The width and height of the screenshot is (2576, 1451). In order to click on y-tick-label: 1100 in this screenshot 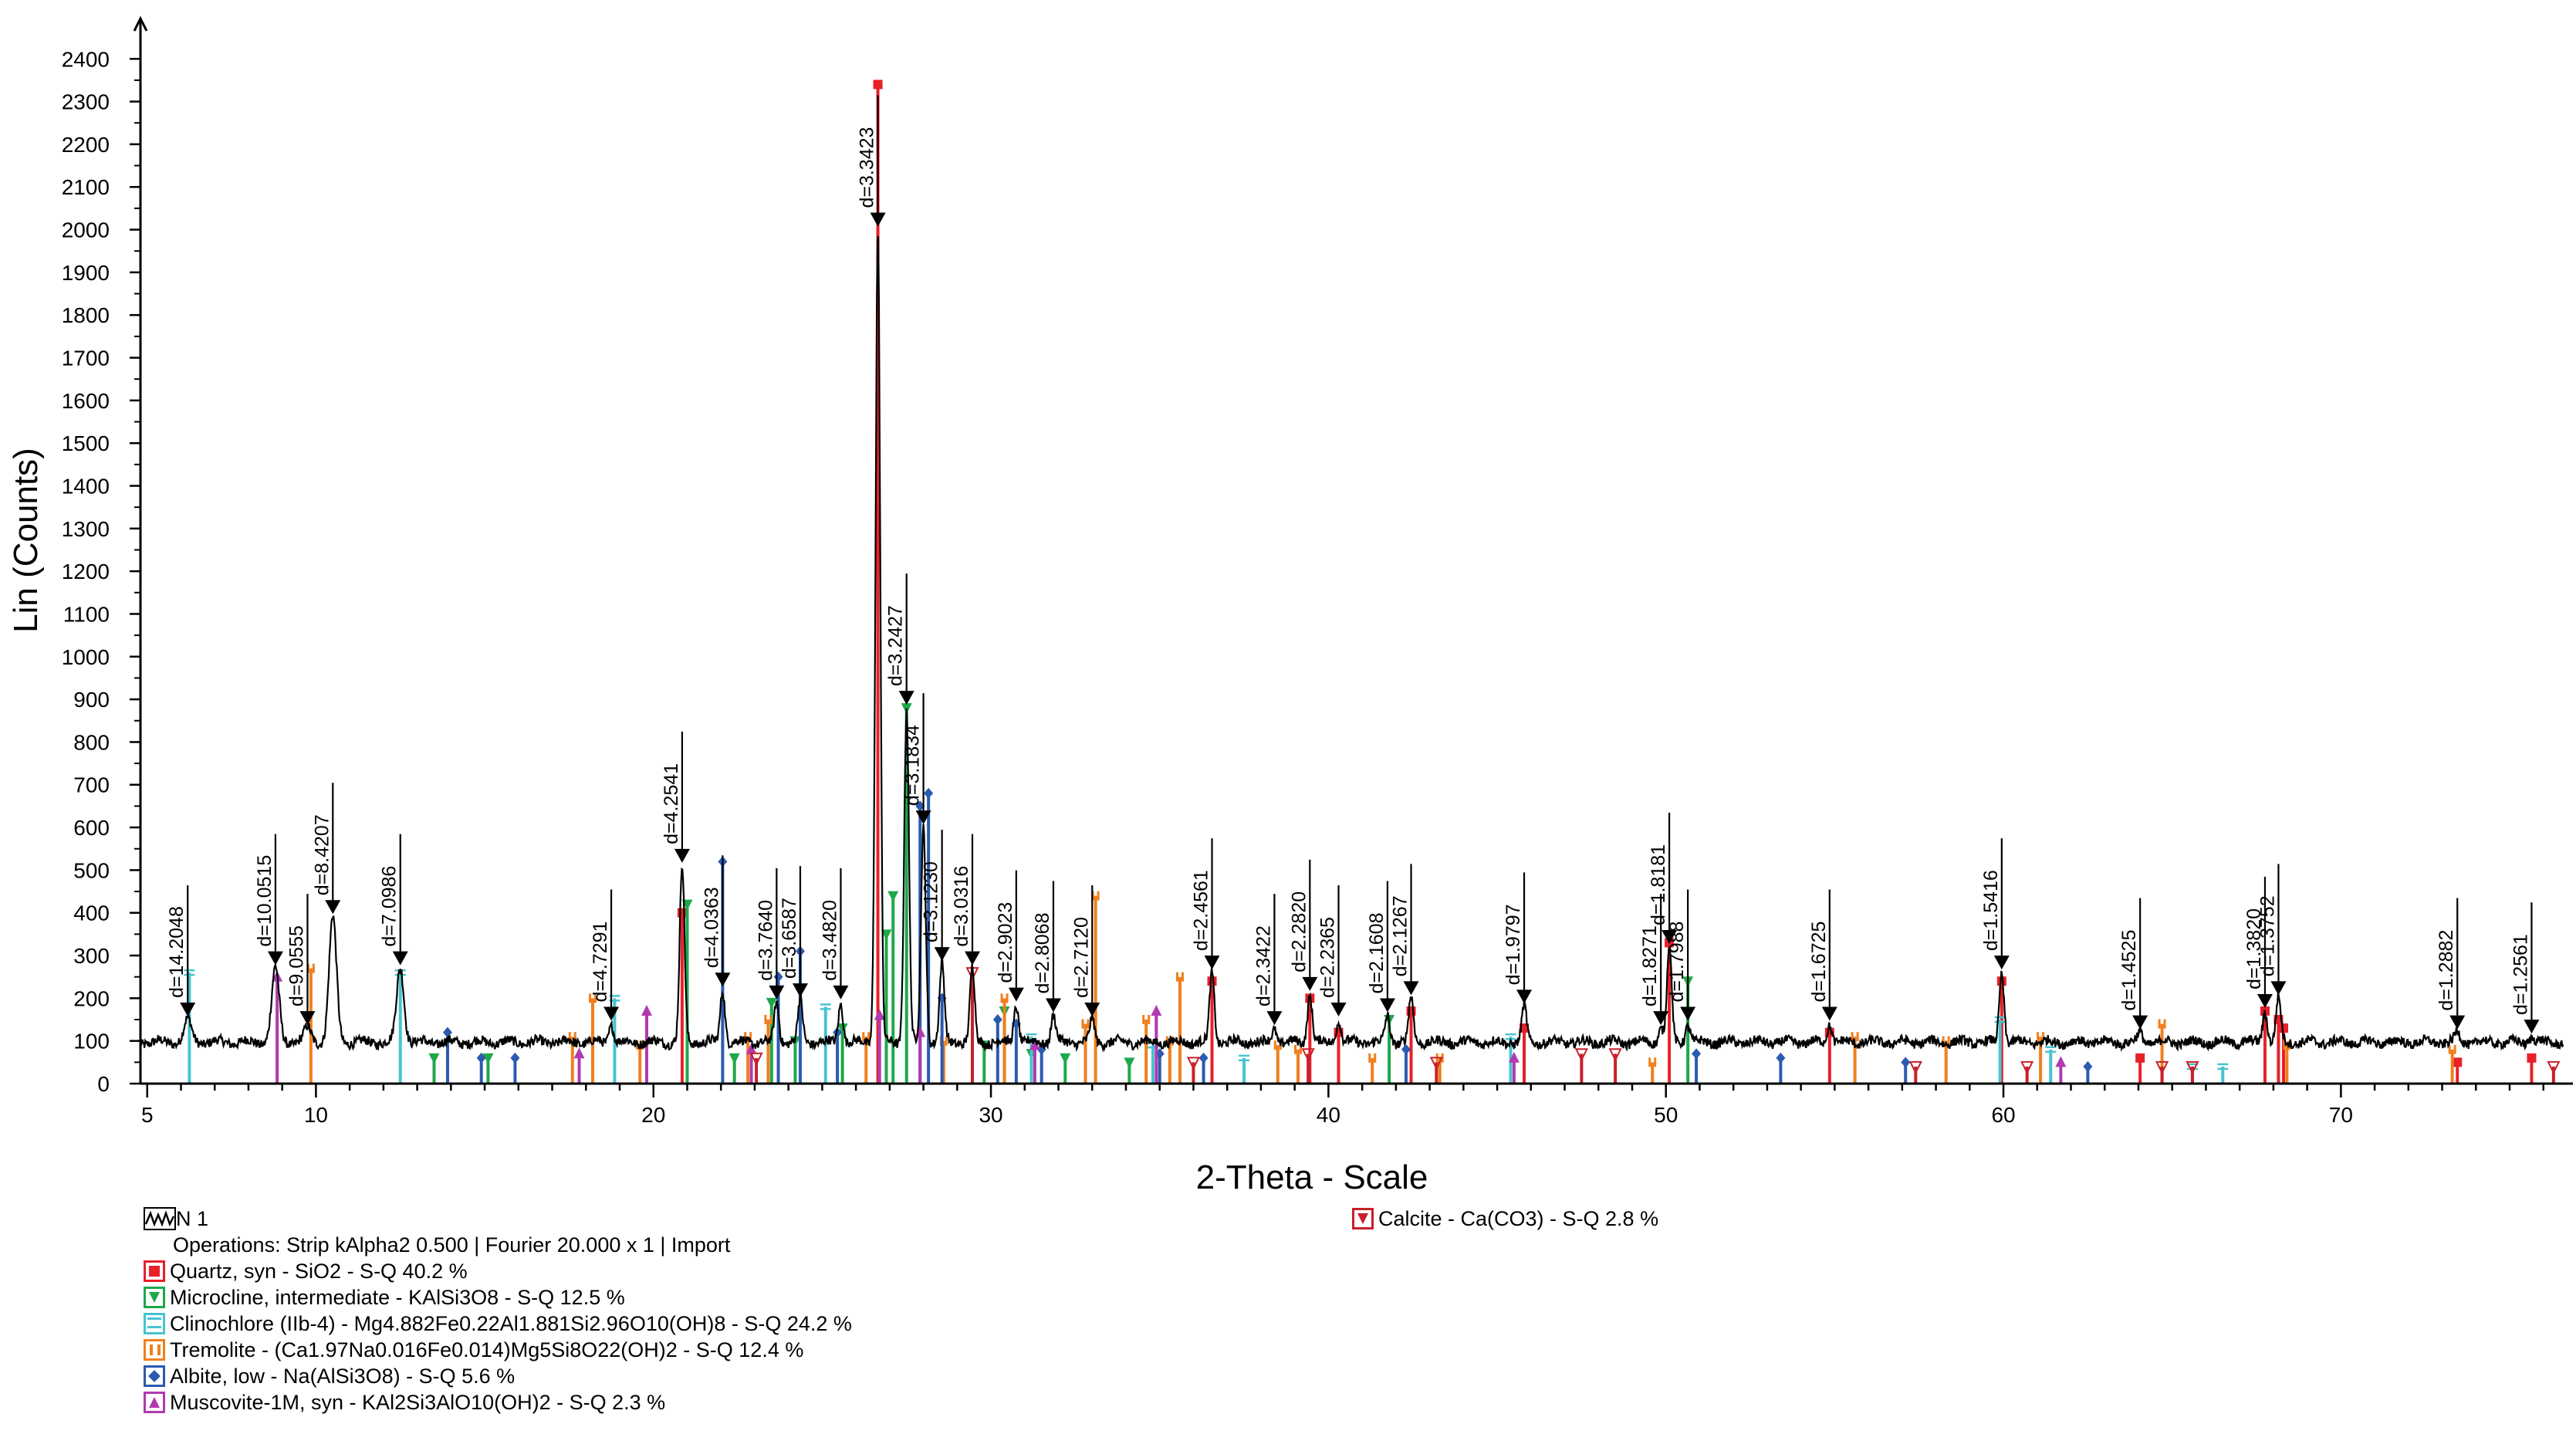, I will do `click(86, 614)`.